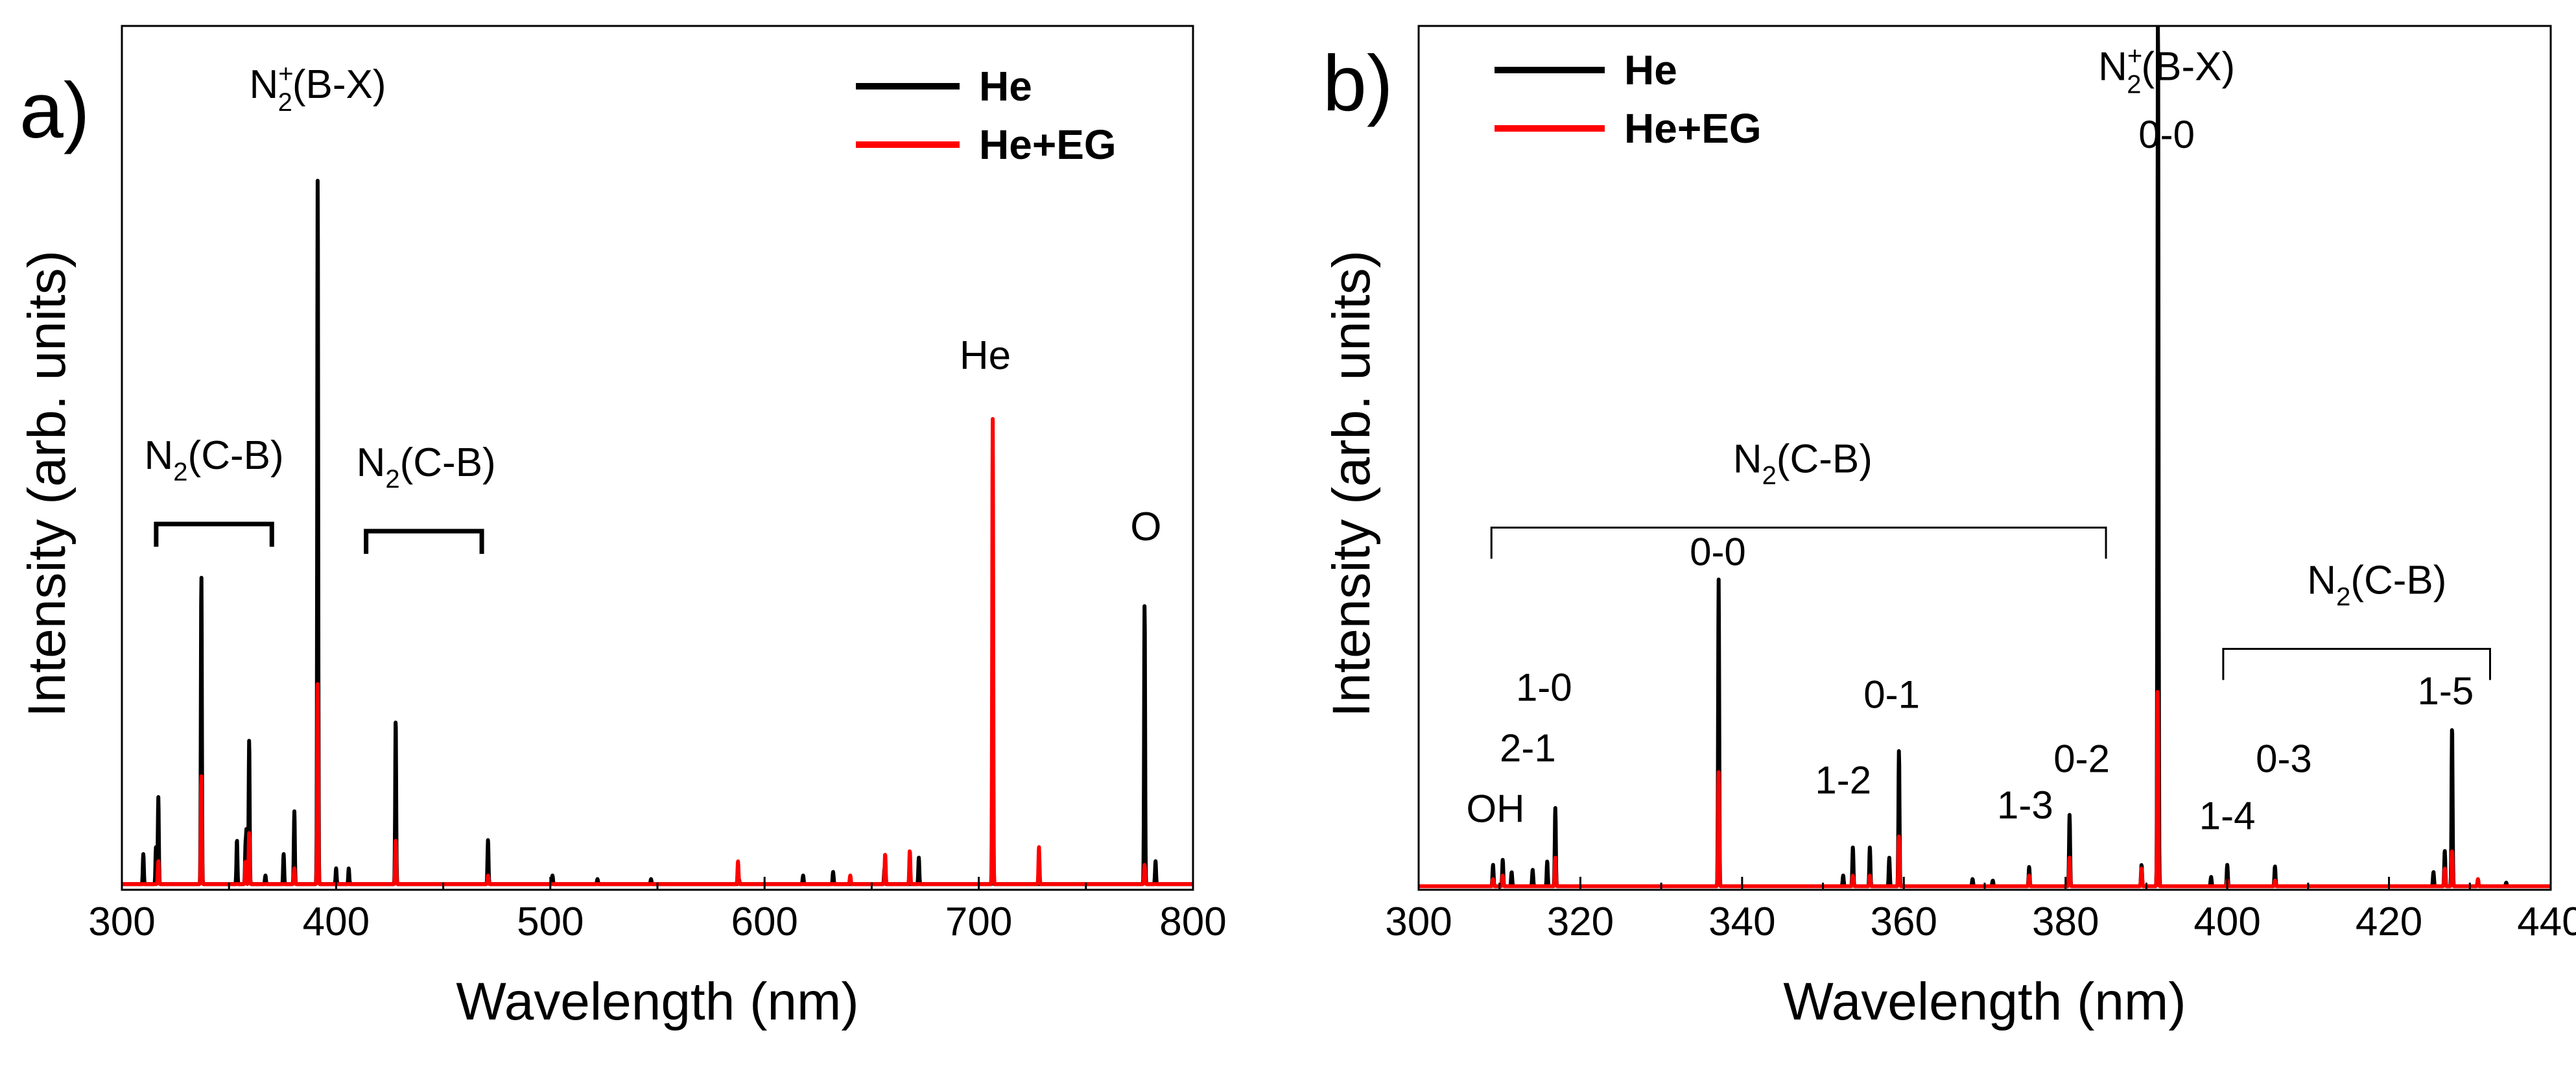  Describe the element at coordinates (54, 110) in the screenshot. I see `panel-label: a)` at that location.